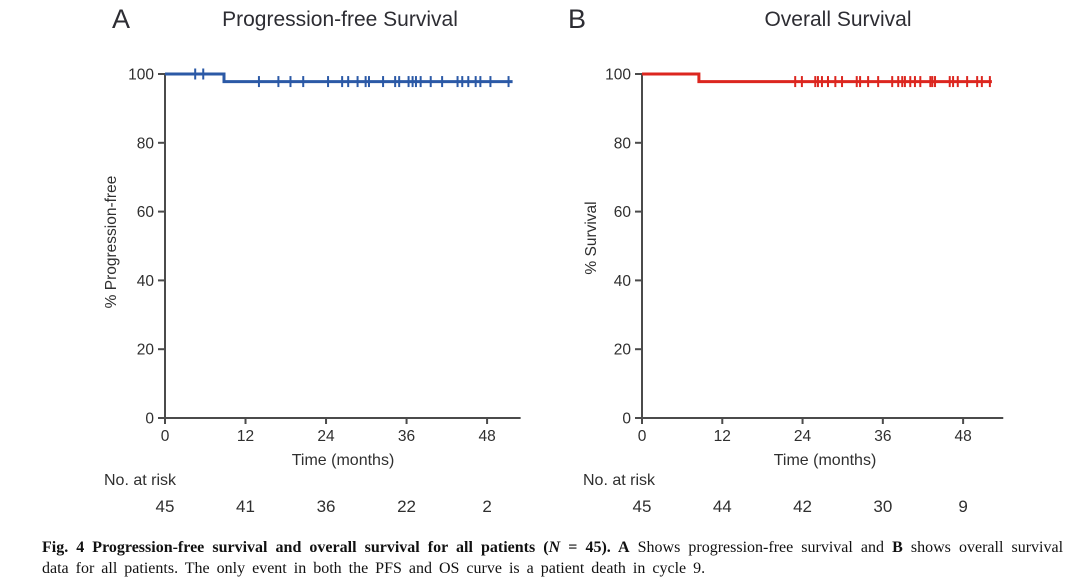 The width and height of the screenshot is (1080, 584). Describe the element at coordinates (882, 506) in the screenshot. I see `risk-count: 30` at that location.